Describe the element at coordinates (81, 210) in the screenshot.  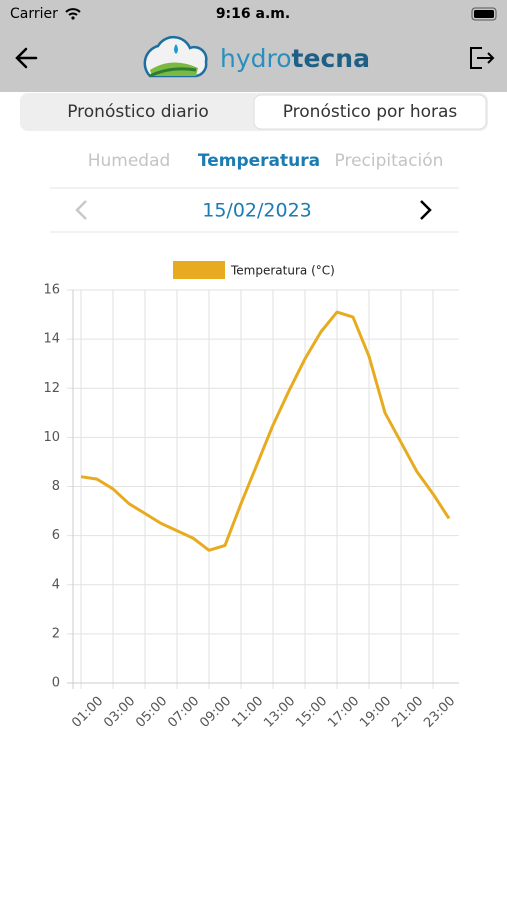
I see `prev-day` at that location.